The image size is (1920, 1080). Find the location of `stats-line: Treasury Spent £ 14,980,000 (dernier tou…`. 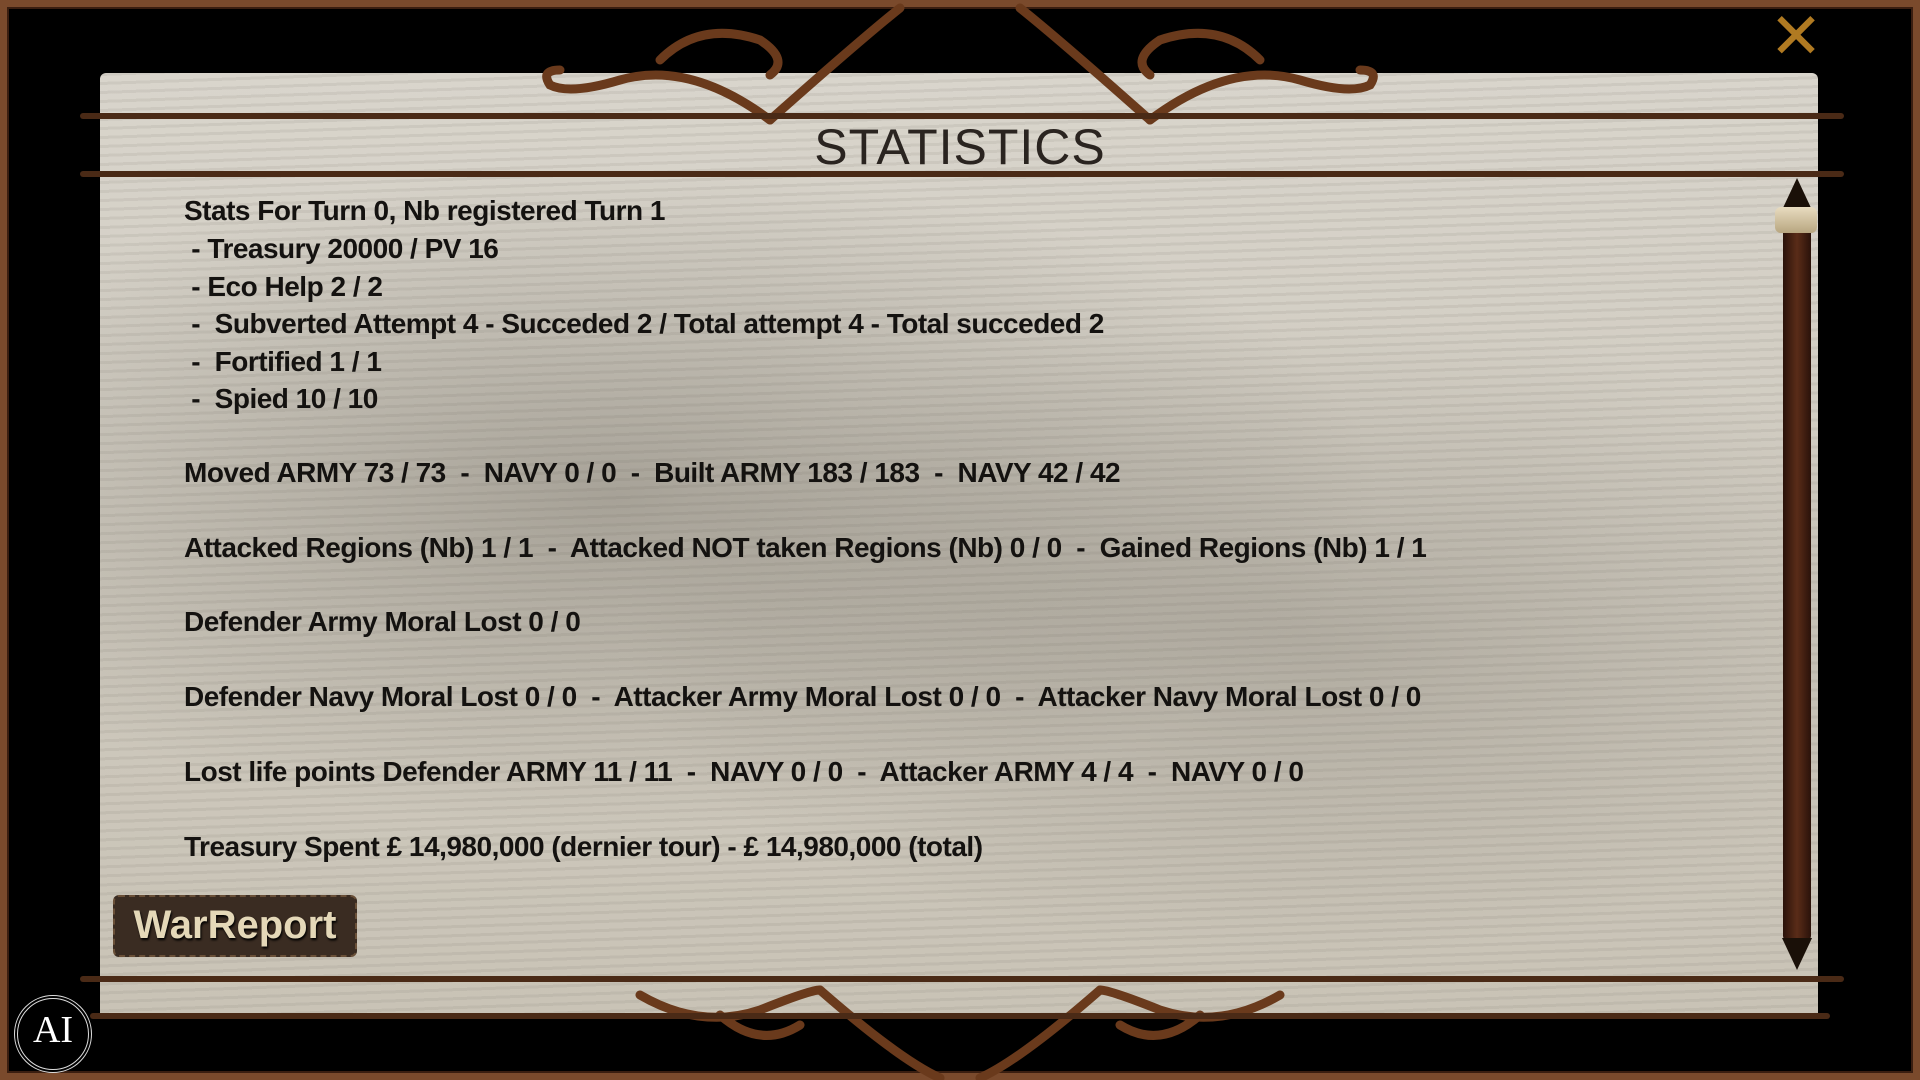

stats-line: Treasury Spent £ 14,980,000 (dernier tou… is located at coordinates (583, 846).